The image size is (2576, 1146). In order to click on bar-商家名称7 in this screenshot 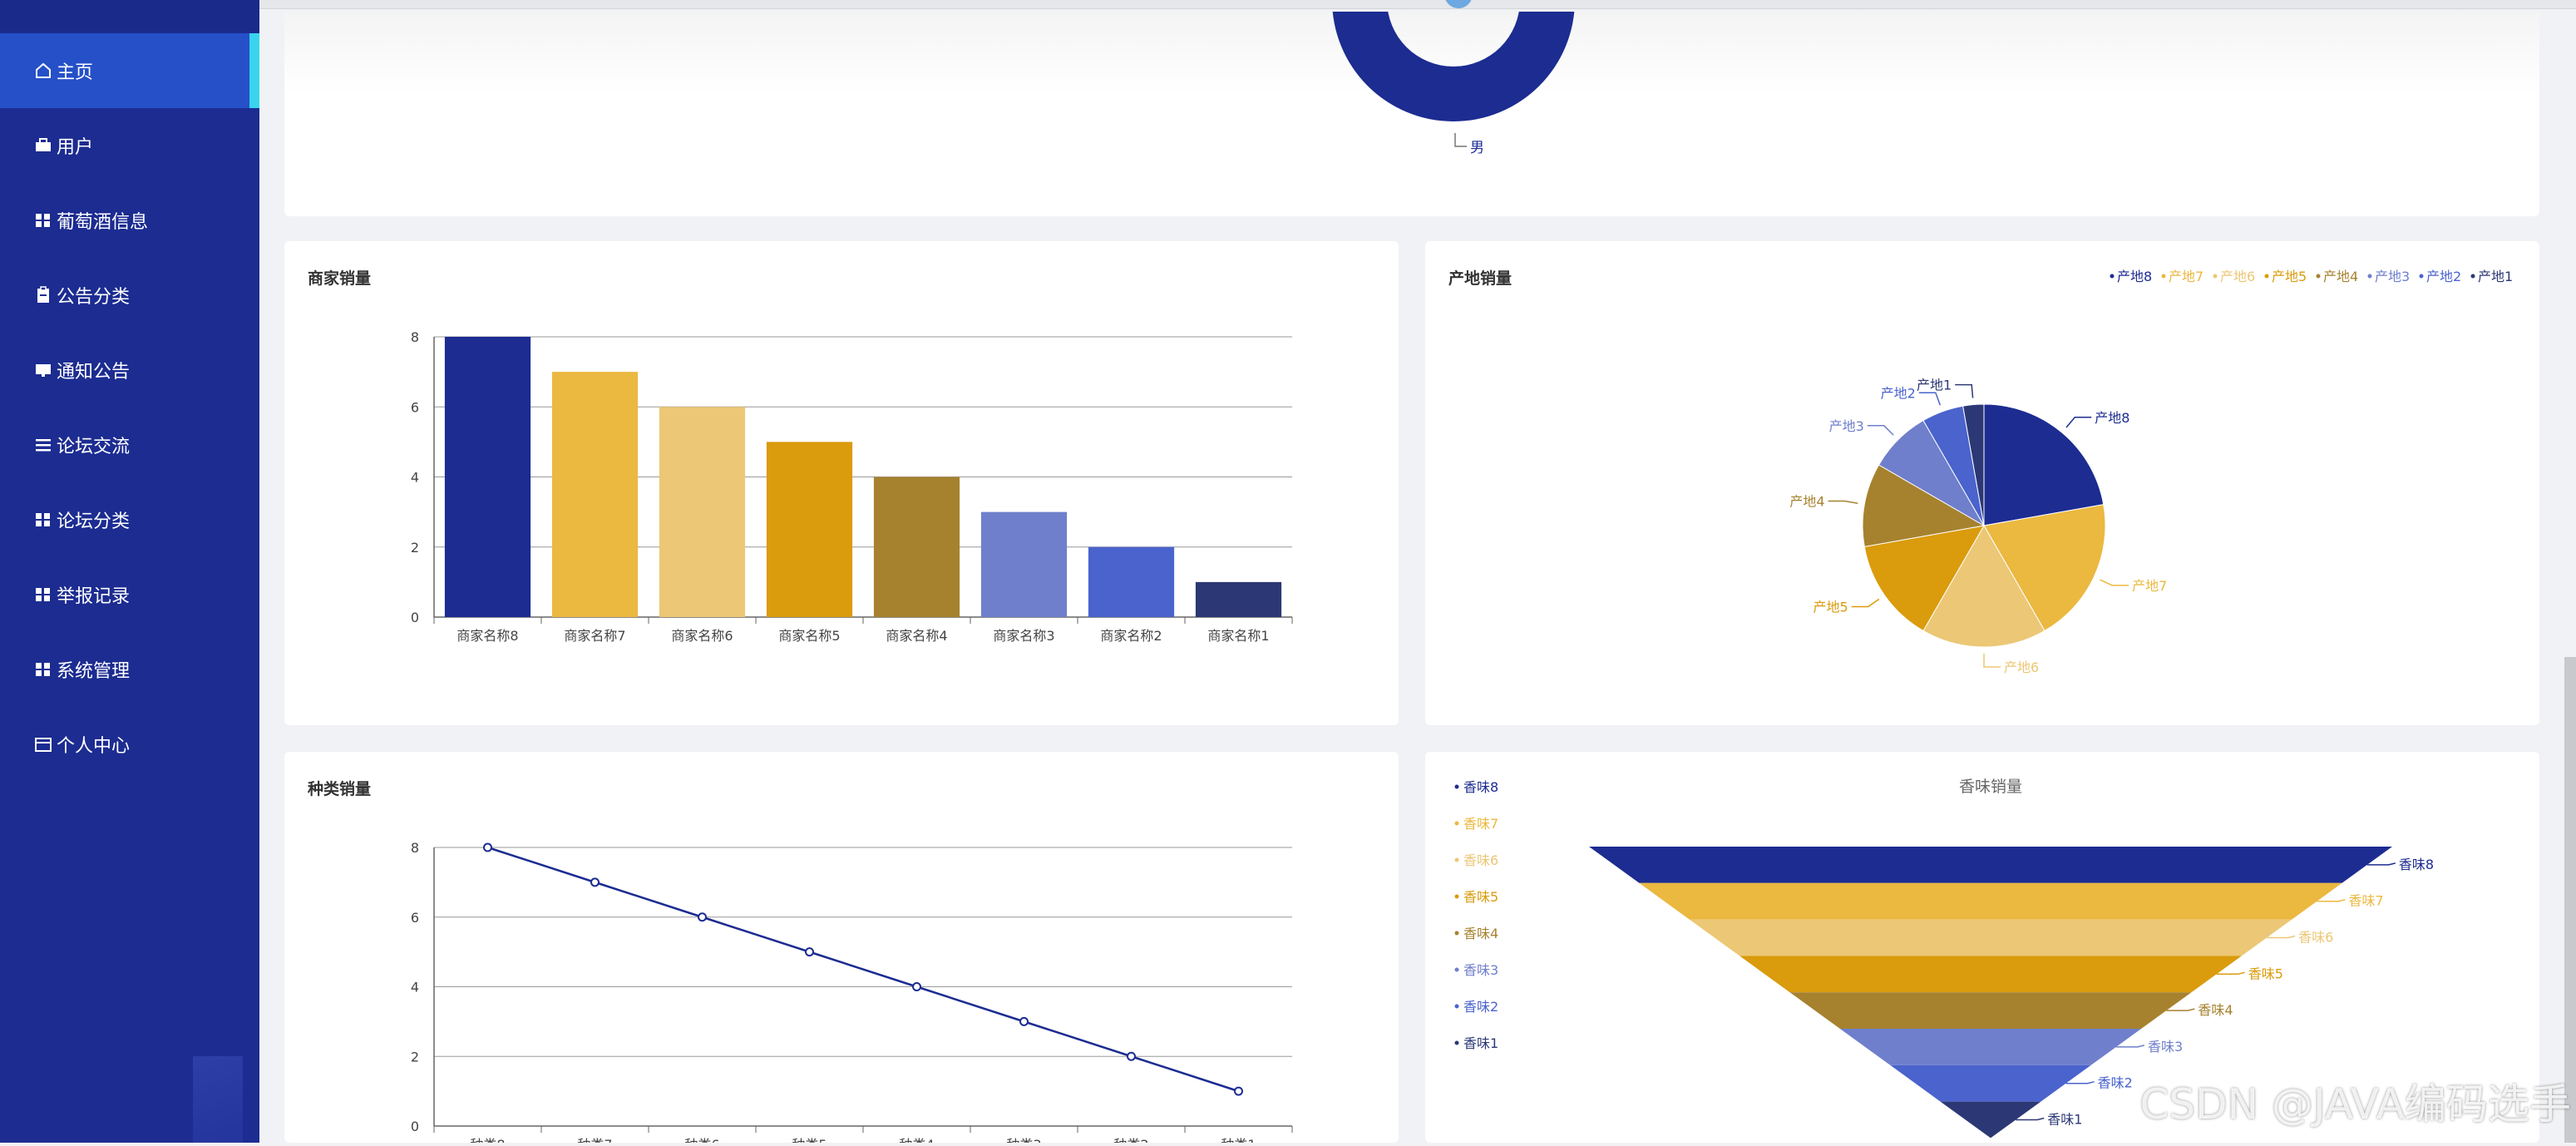, I will do `click(595, 495)`.